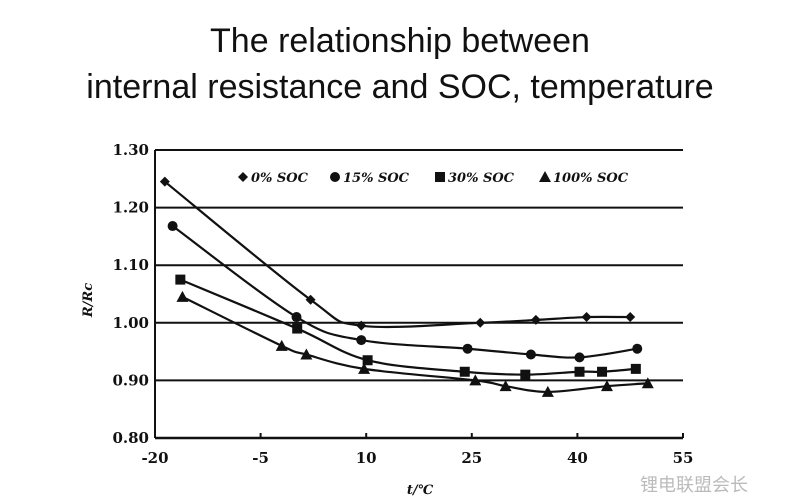  I want to click on legend-label: 100% SOC, so click(591, 178).